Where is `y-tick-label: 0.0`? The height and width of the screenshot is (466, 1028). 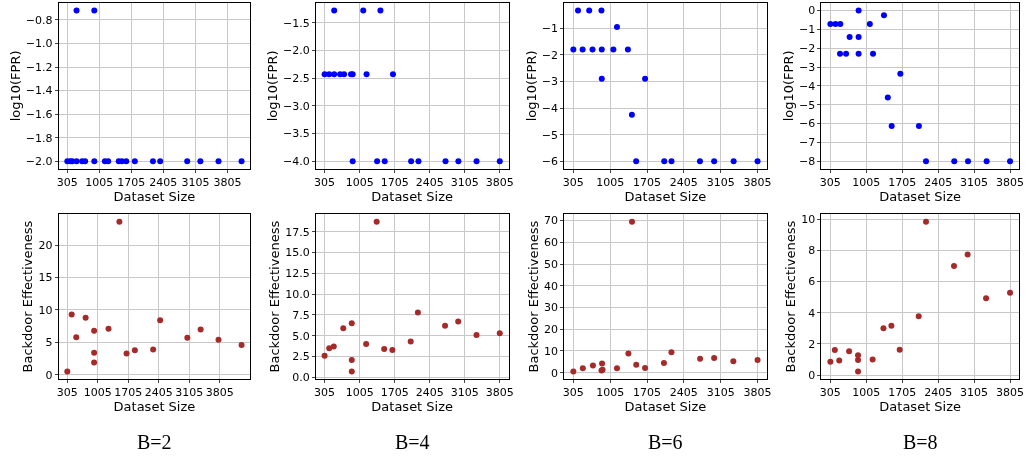
y-tick-label: 0.0 is located at coordinates (301, 378).